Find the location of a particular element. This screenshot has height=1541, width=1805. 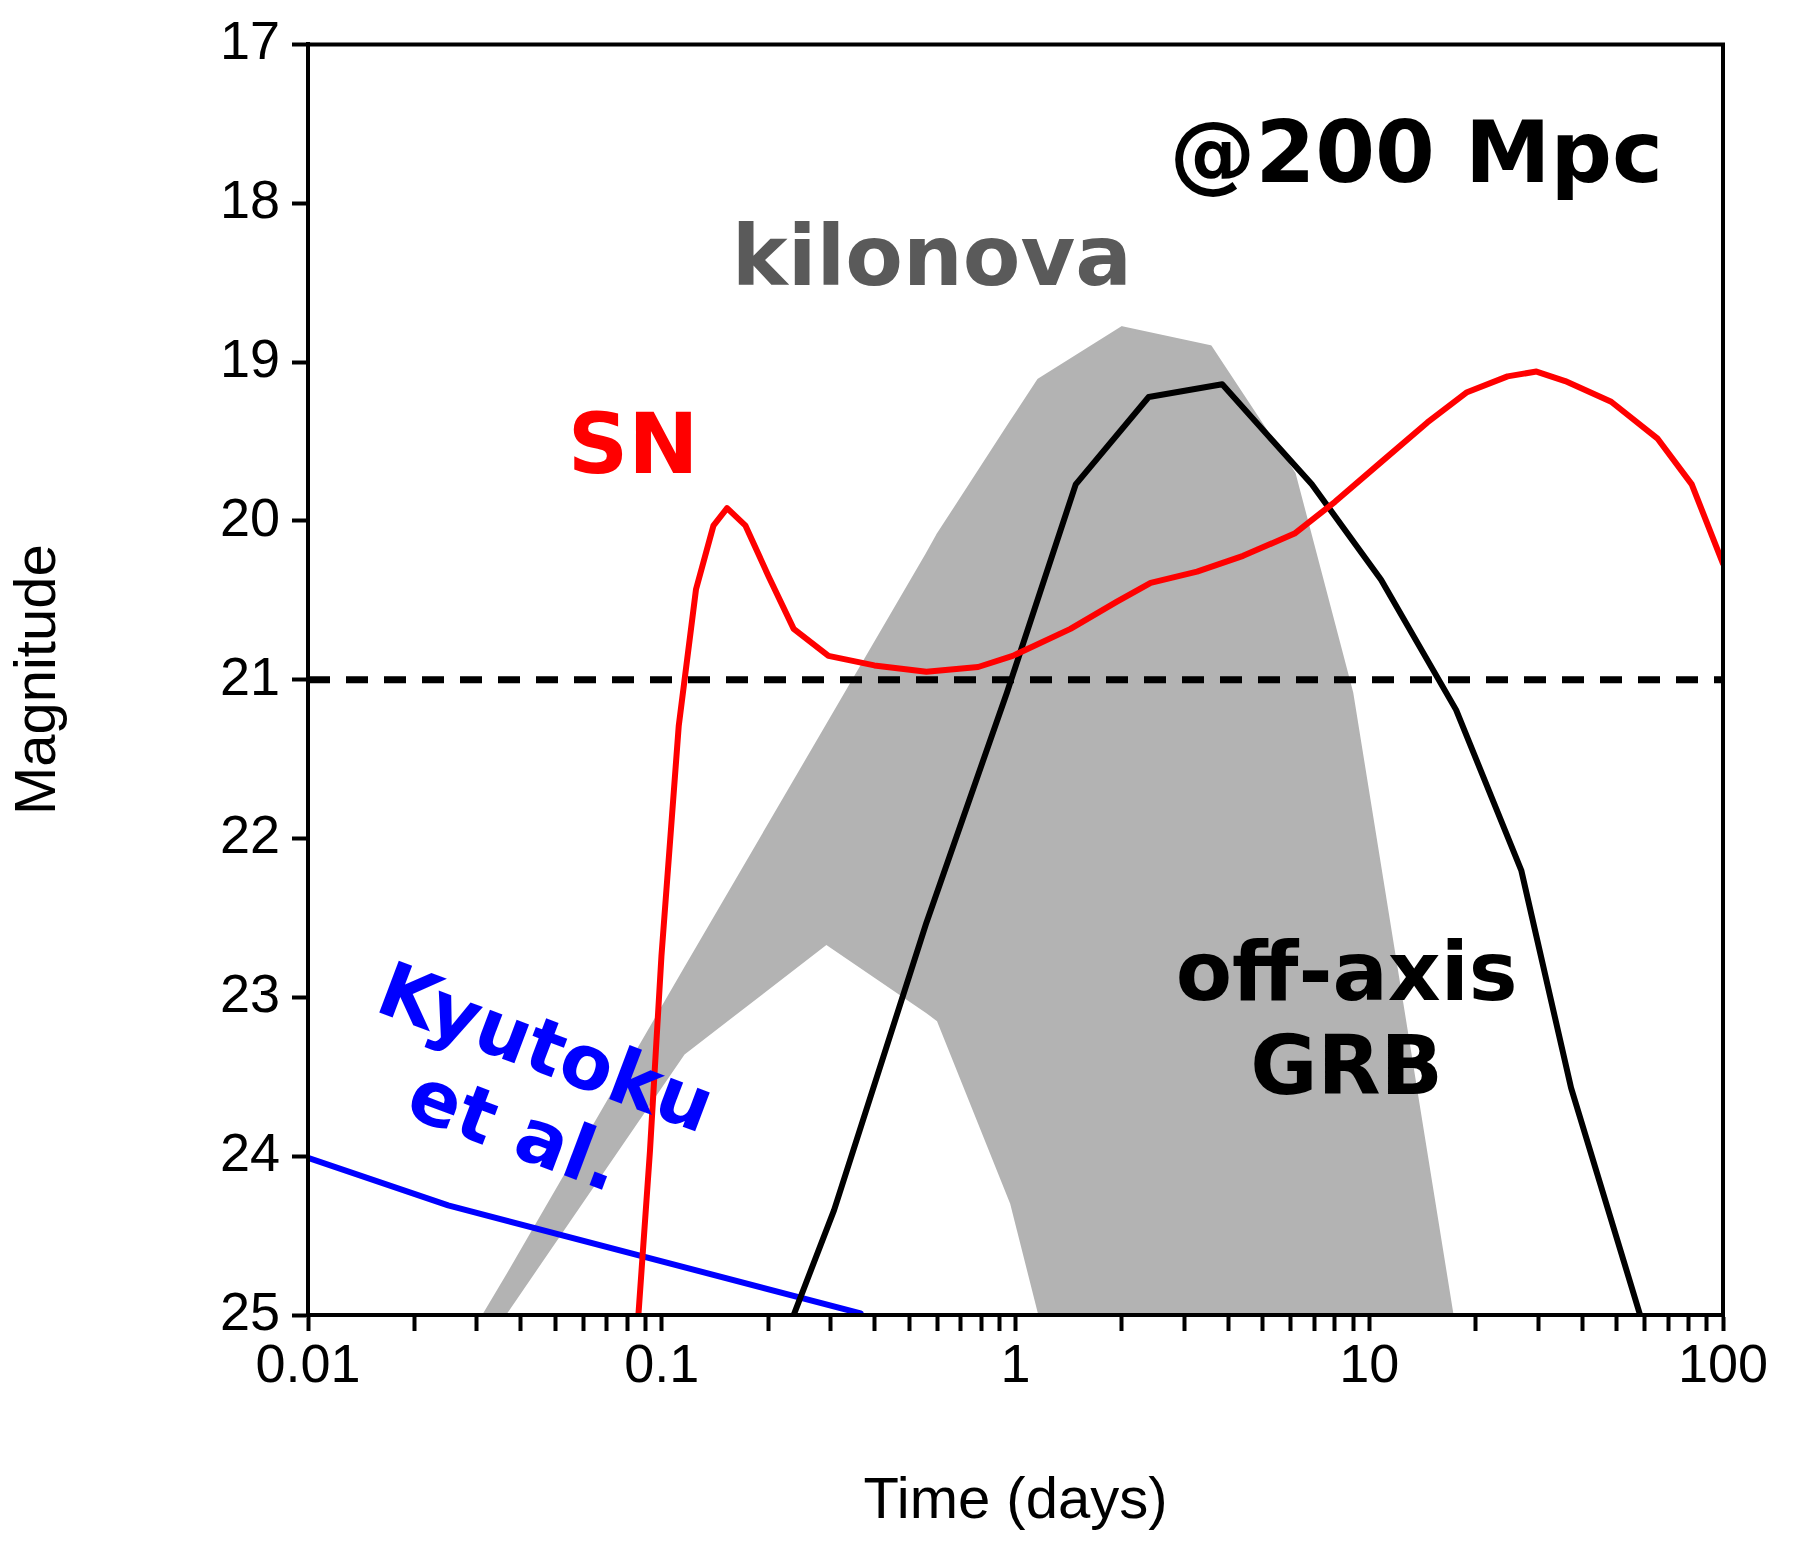

y-tick-label: 22 is located at coordinates (249, 834).